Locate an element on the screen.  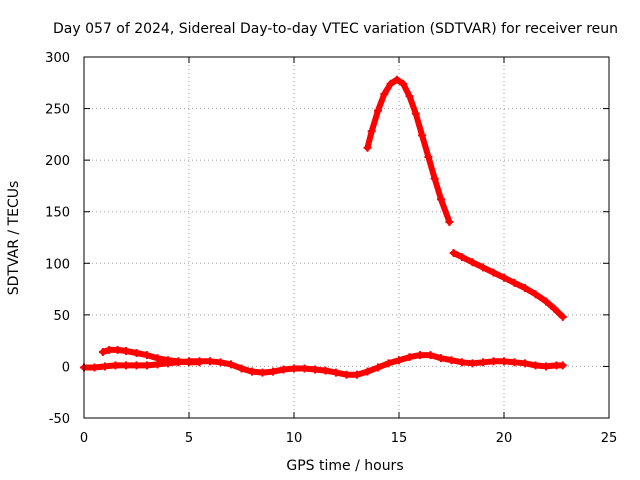
series-trace is located at coordinates (408, 150).